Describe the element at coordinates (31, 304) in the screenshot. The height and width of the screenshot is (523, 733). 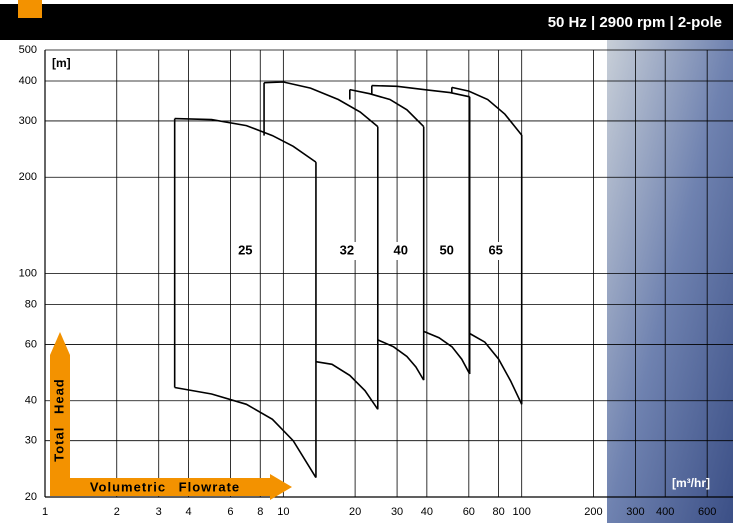
I see `y-tick-label: 80` at that location.